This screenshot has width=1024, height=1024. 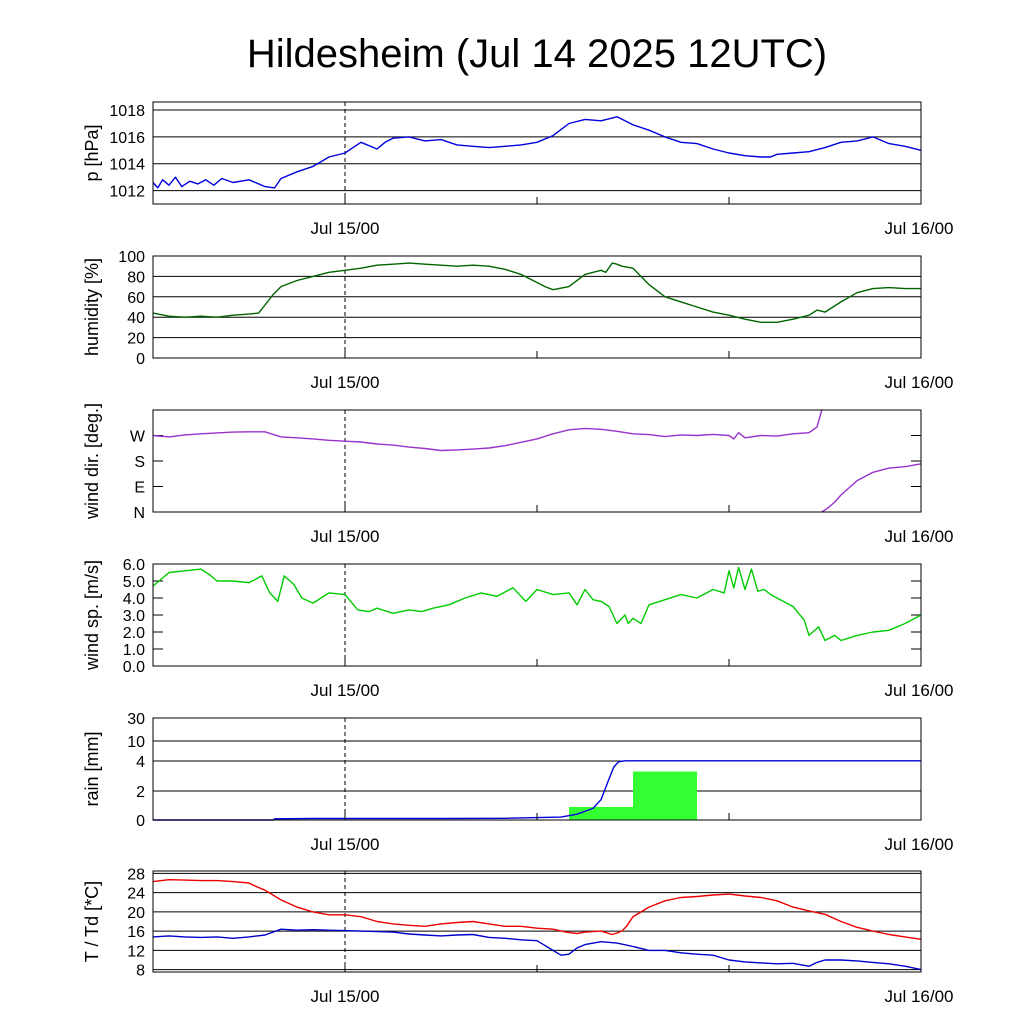 What do you see at coordinates (136, 719) in the screenshot?
I see `y-tick-label: 30` at bounding box center [136, 719].